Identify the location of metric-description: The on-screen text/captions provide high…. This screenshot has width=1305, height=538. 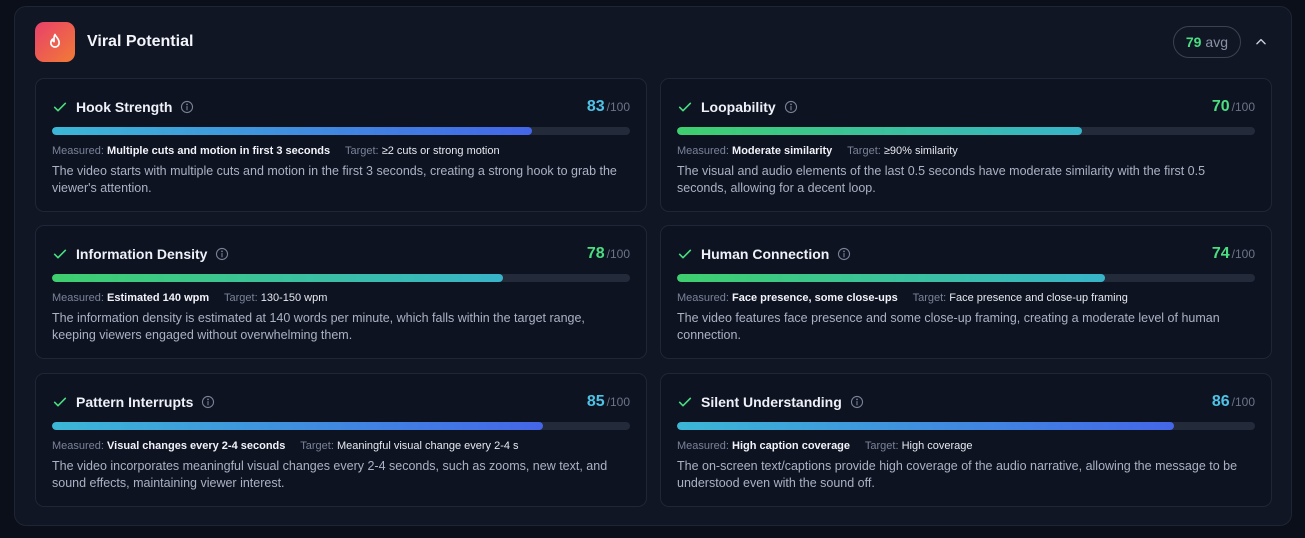
(957, 474).